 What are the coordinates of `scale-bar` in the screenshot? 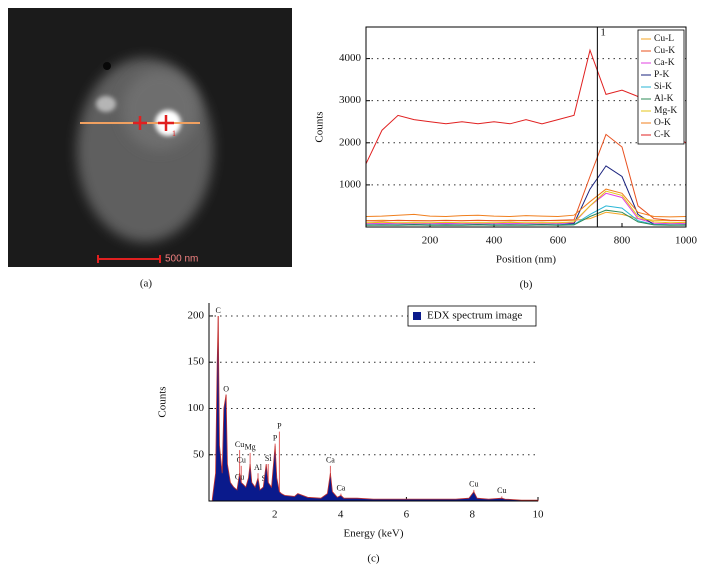 It's located at (129, 259).